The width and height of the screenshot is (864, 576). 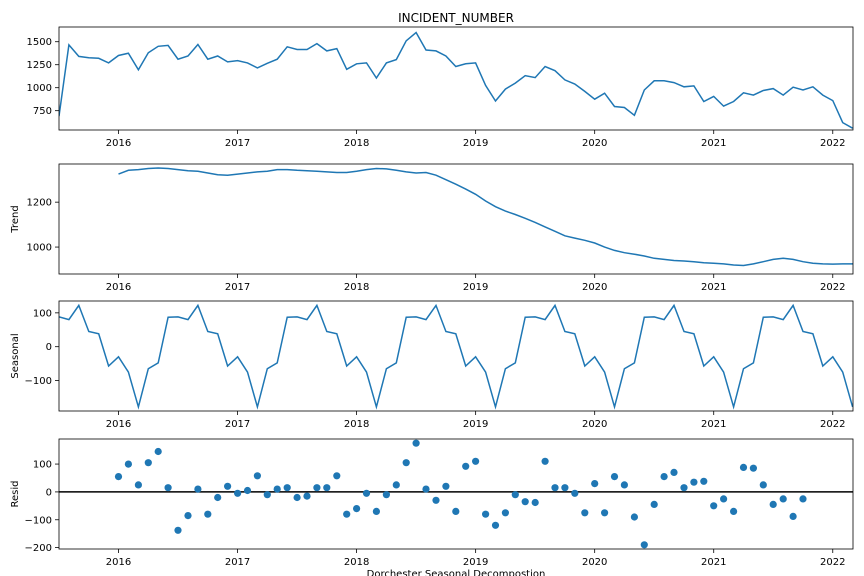 What do you see at coordinates (485, 217) in the screenshot?
I see `series-line` at bounding box center [485, 217].